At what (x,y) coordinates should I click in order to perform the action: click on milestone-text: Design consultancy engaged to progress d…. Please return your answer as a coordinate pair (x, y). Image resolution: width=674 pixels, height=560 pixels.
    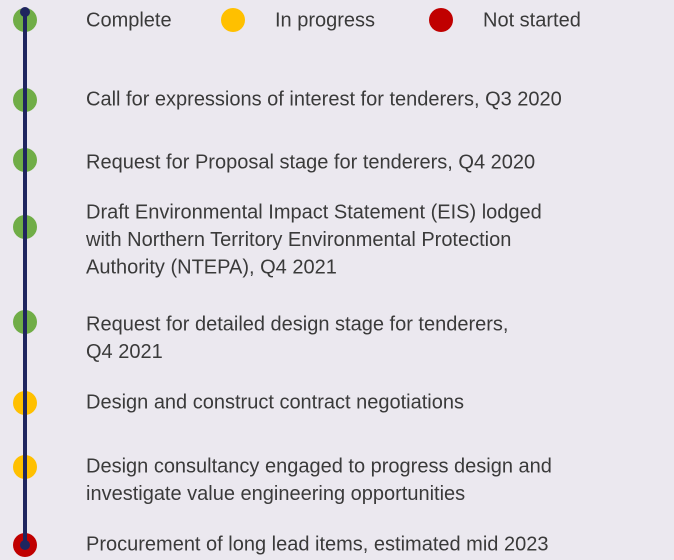
    Looking at the image, I should click on (319, 466).